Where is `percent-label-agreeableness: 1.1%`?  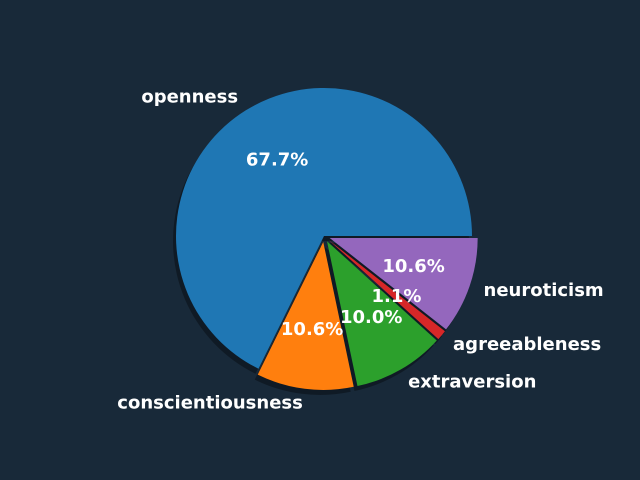
percent-label-agreeableness: 1.1% is located at coordinates (397, 296).